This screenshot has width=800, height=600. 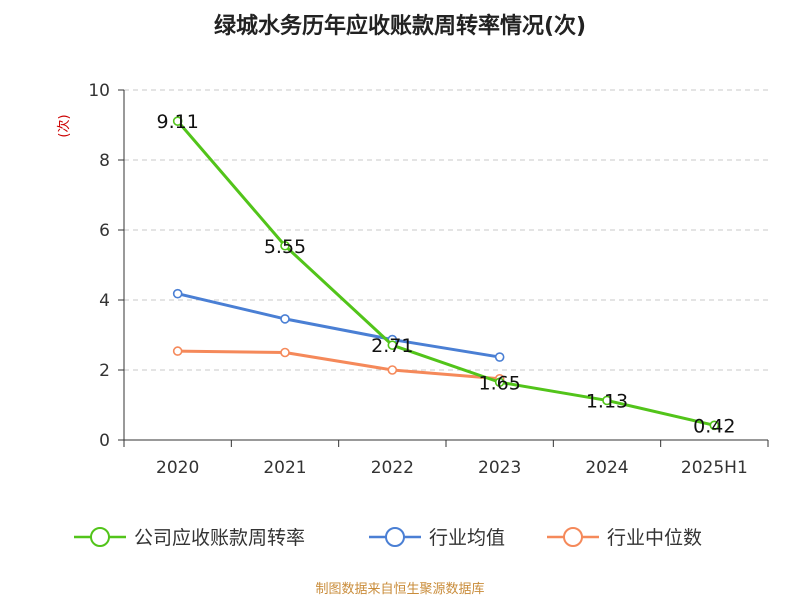 What do you see at coordinates (654, 538) in the screenshot?
I see `legend-entry: 行业中位数` at bounding box center [654, 538].